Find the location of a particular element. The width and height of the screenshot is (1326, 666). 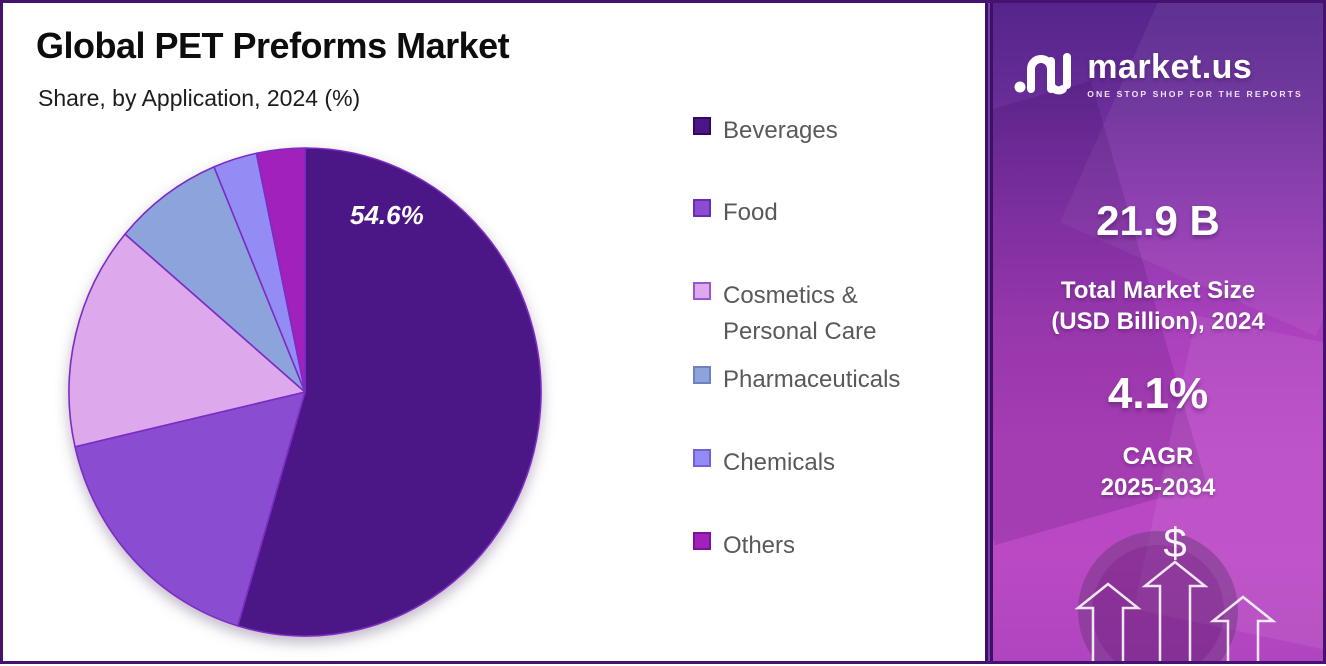

brand-name: market.us is located at coordinates (1170, 66).